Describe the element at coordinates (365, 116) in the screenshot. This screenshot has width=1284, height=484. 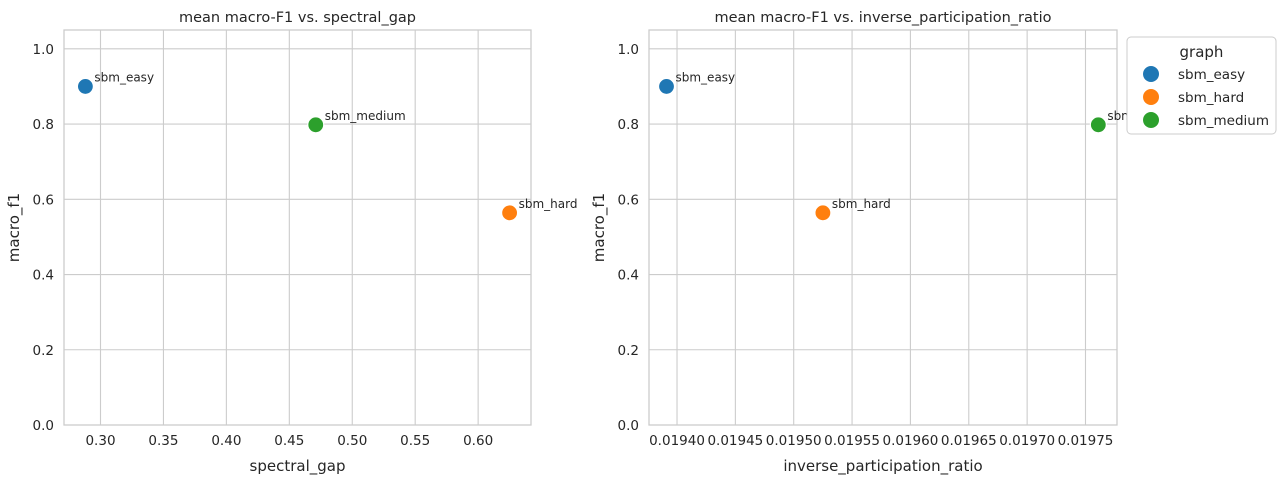
I see `data-point-label: sbm_medium` at that location.